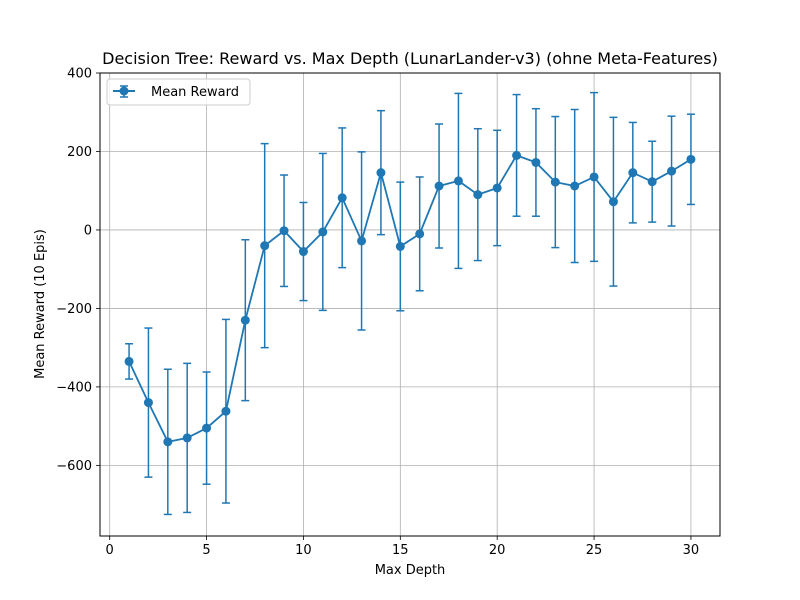 The width and height of the screenshot is (800, 600). What do you see at coordinates (74, 387) in the screenshot?
I see `y-tick-label: −400` at bounding box center [74, 387].